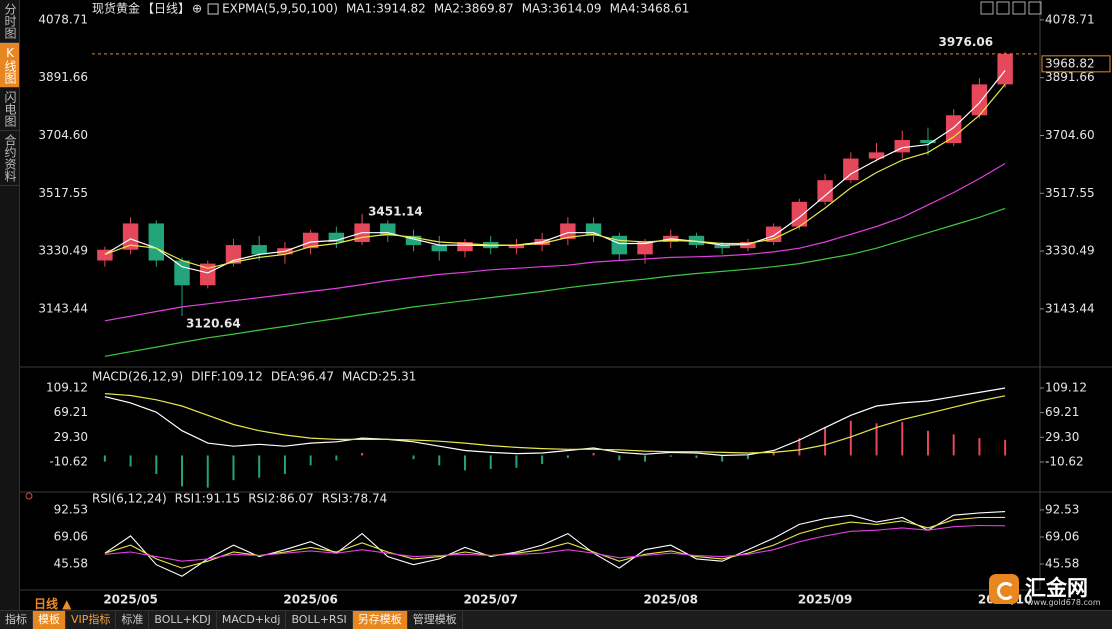 The height and width of the screenshot is (629, 1112). What do you see at coordinates (53, 604) in the screenshot?
I see `period-selector: 日线 ▲` at bounding box center [53, 604].